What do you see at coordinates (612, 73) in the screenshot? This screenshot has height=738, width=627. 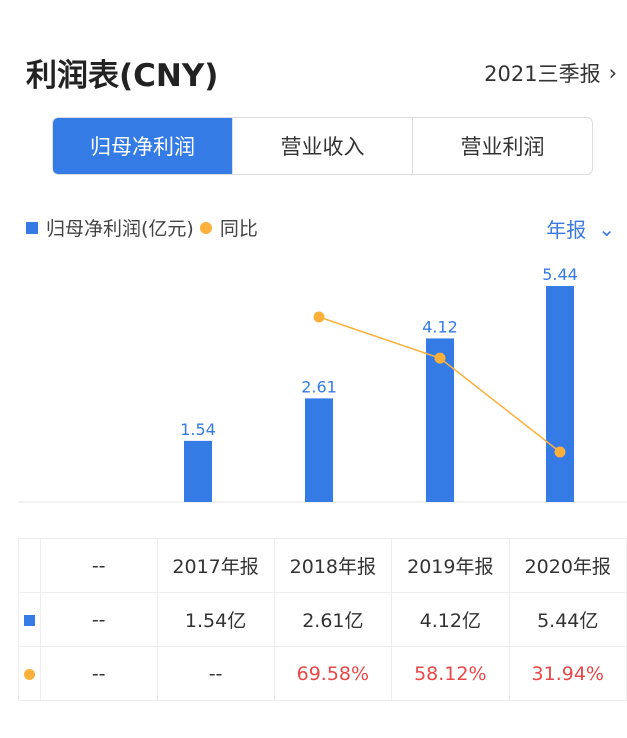 I see `chevron-right-icon: ›` at bounding box center [612, 73].